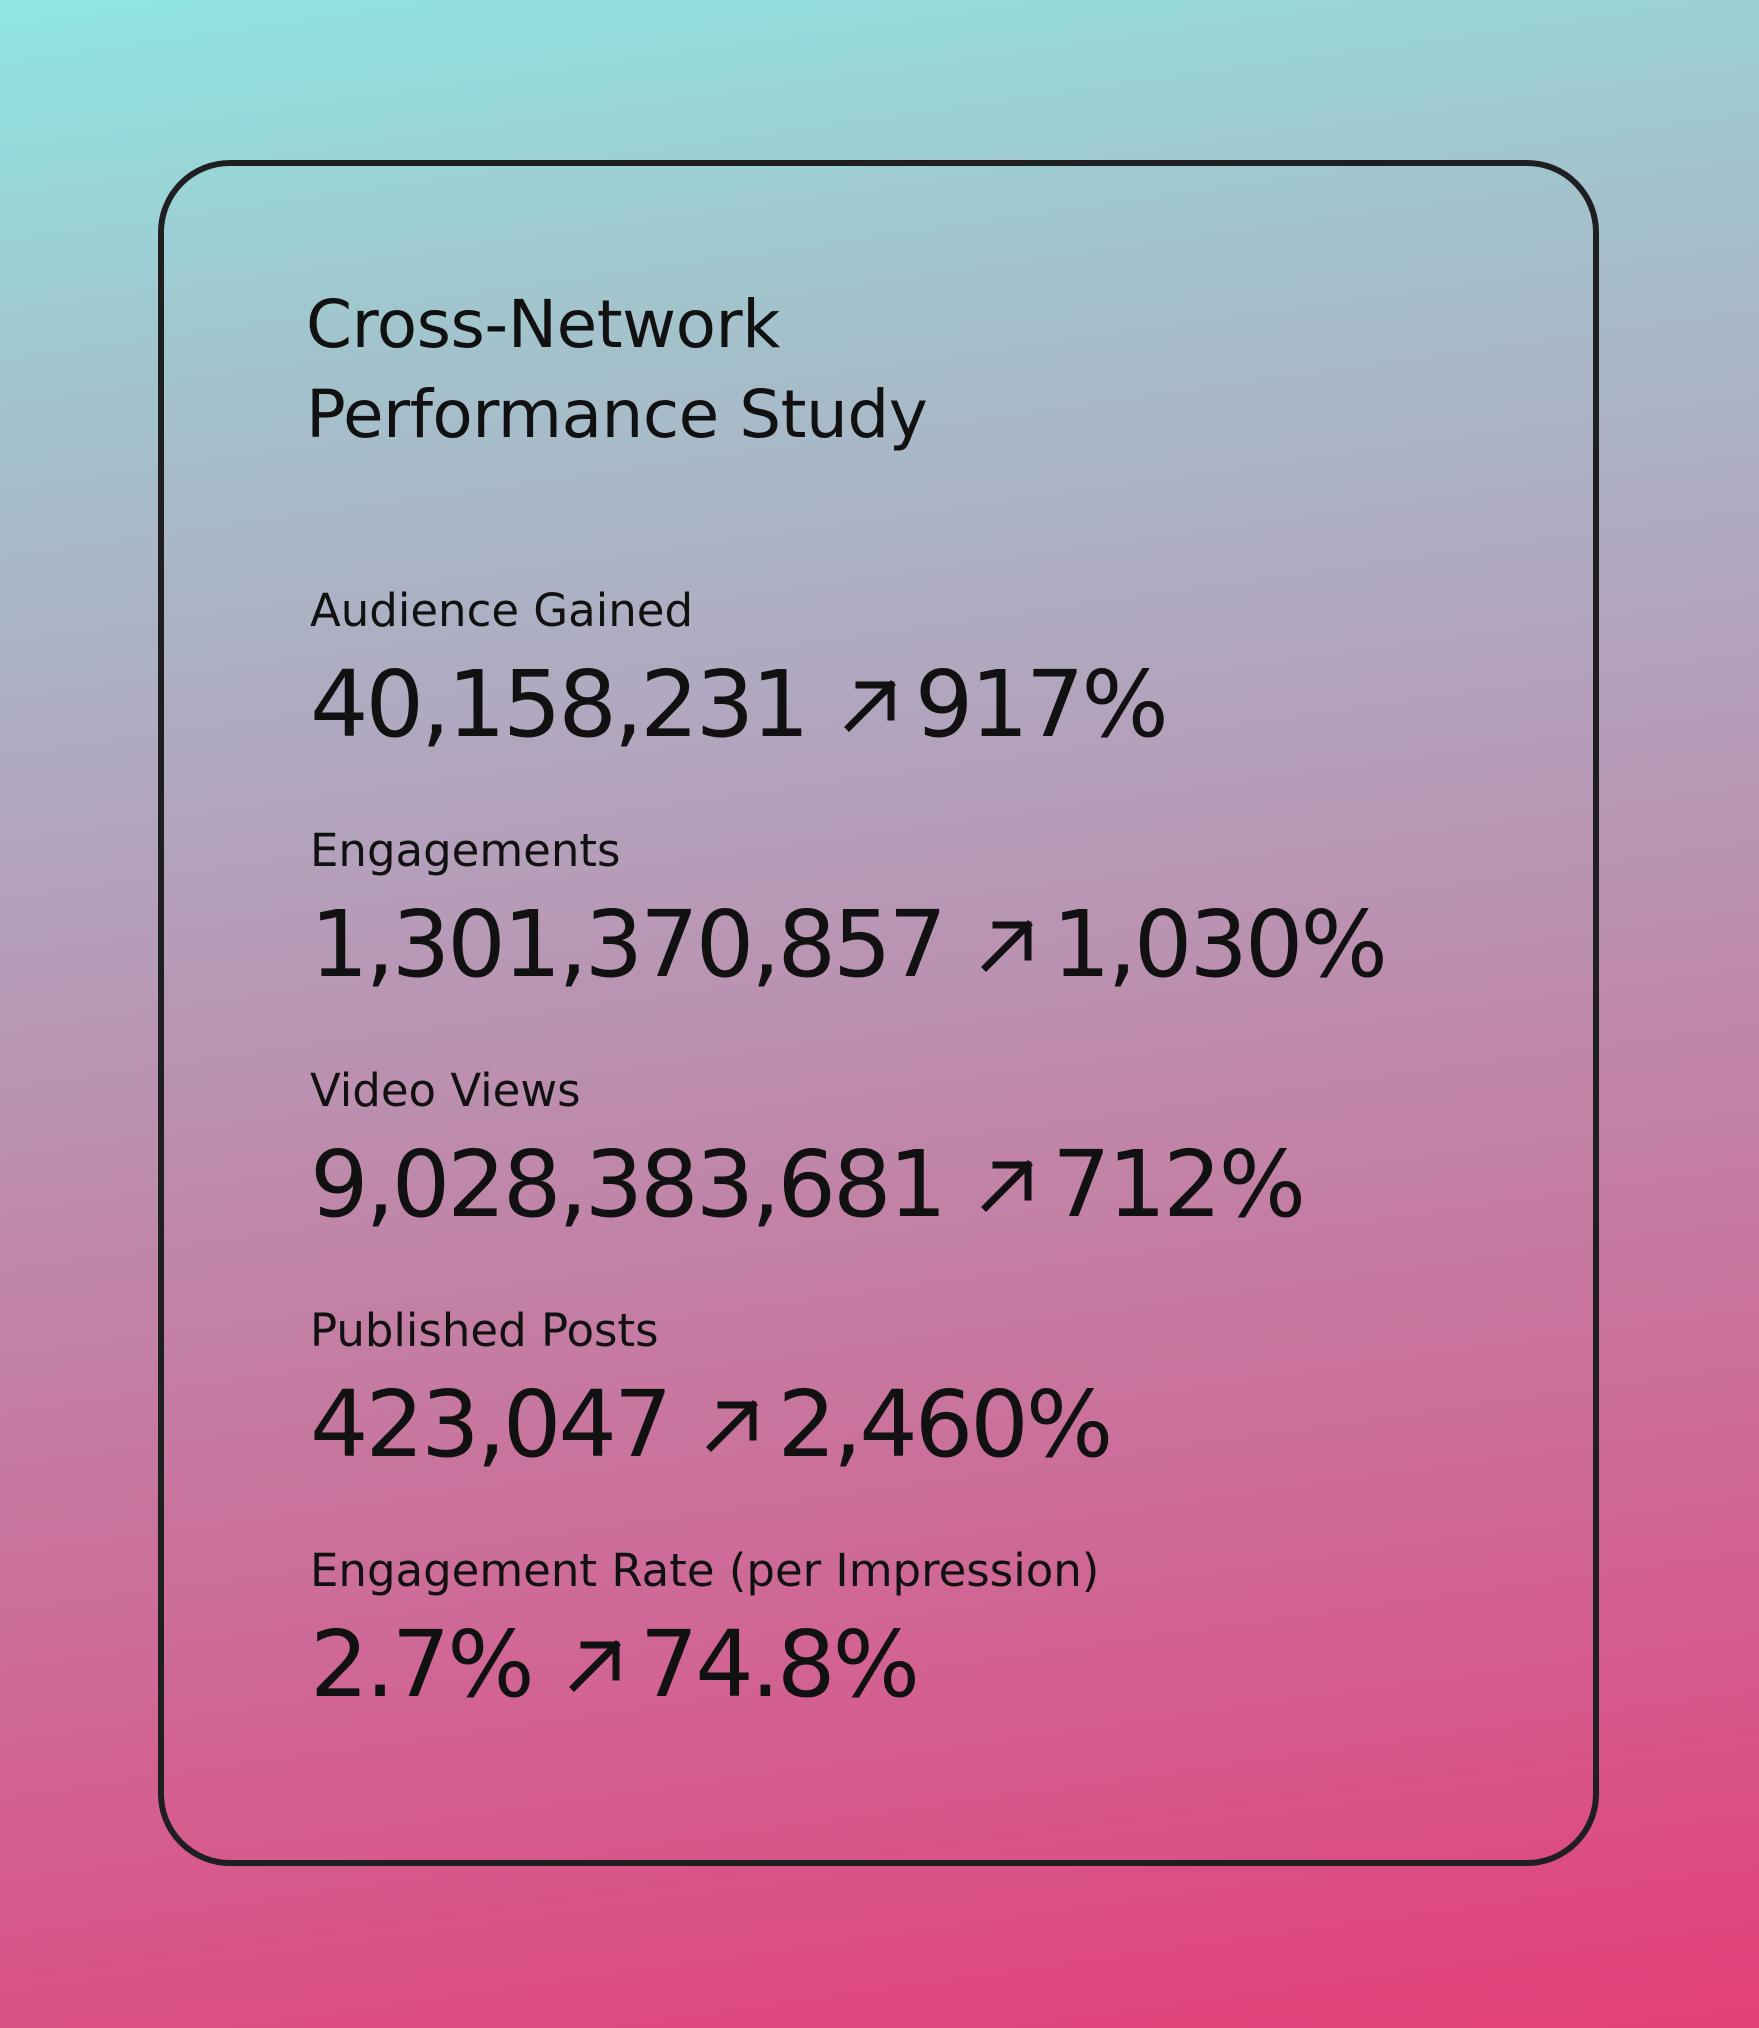 This screenshot has width=1759, height=2028. What do you see at coordinates (491, 1424) in the screenshot?
I see `metric-value: 423,047` at bounding box center [491, 1424].